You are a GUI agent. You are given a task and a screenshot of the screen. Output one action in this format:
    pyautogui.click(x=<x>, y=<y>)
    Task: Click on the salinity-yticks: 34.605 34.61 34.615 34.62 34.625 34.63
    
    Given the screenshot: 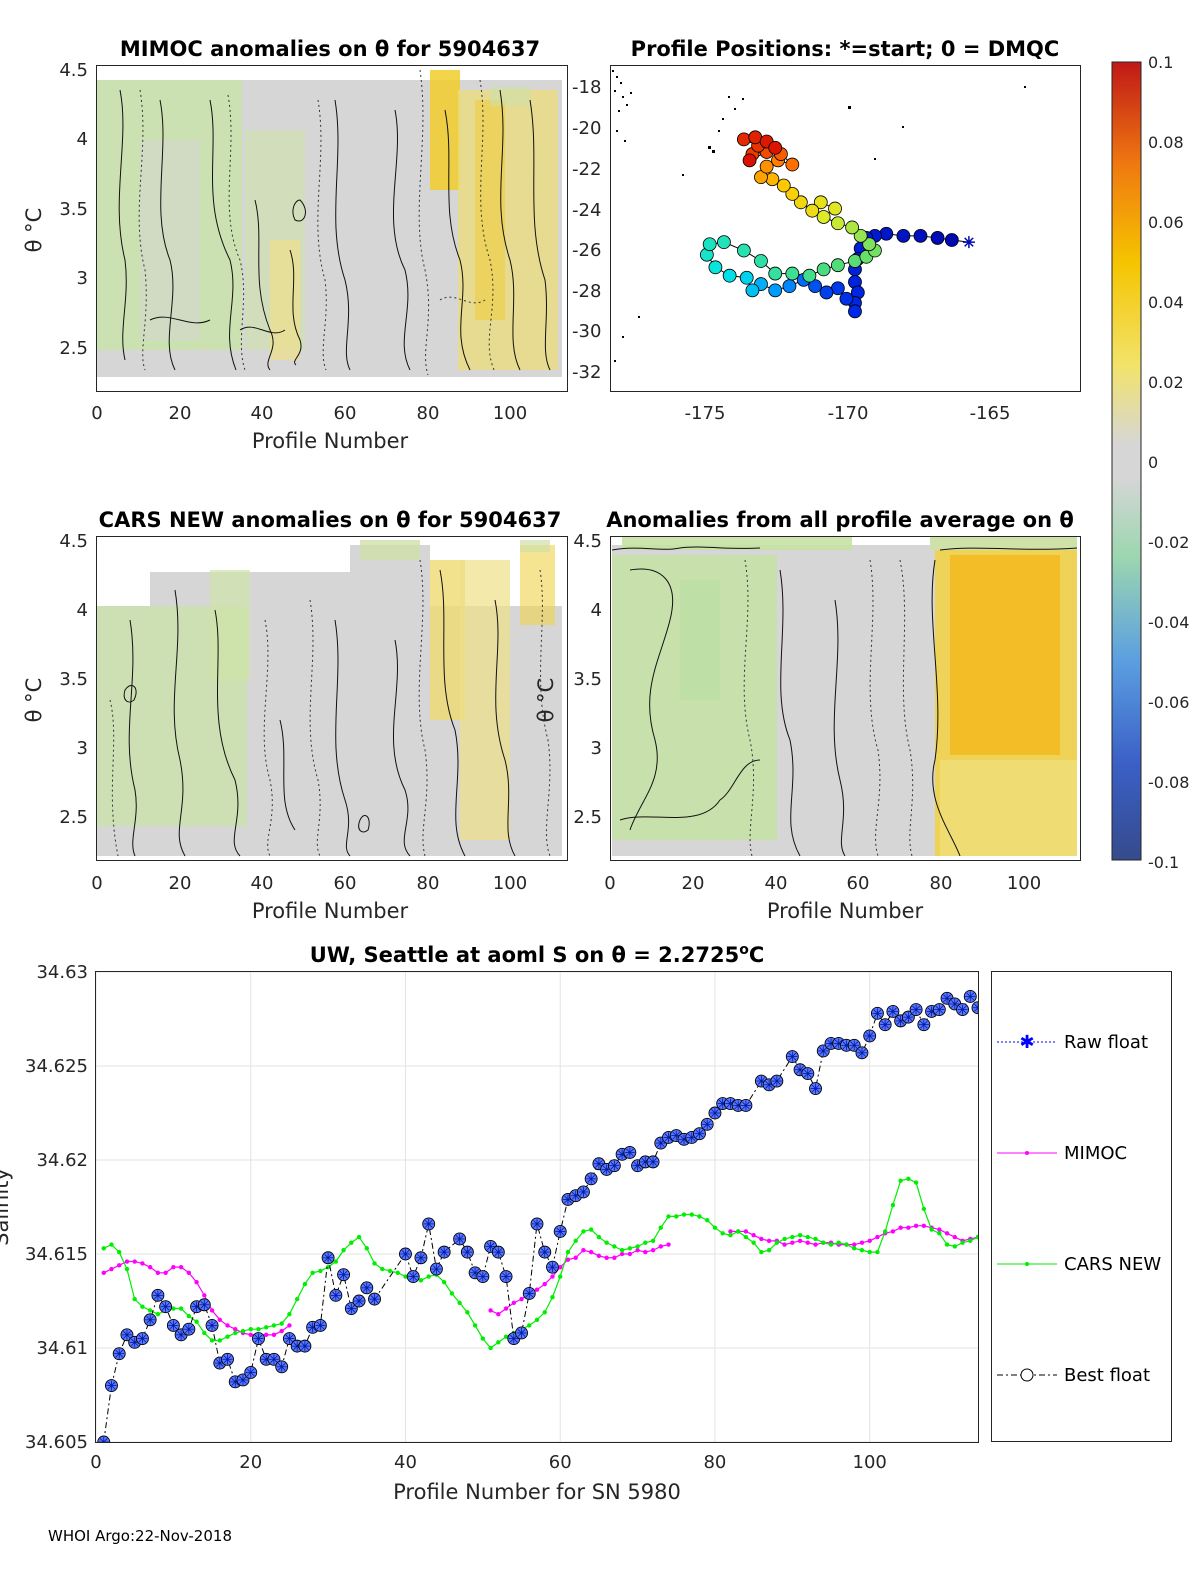 What is the action you would take?
    pyautogui.click(x=56, y=1207)
    